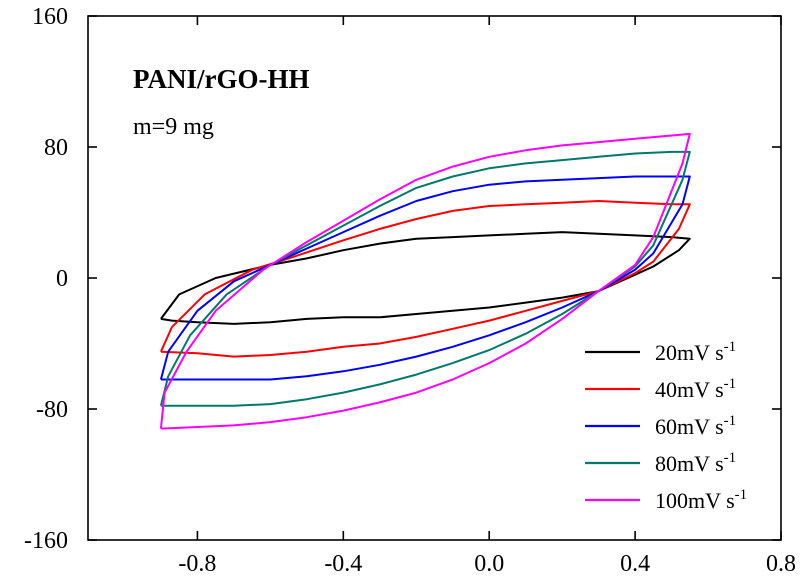  What do you see at coordinates (635, 564) in the screenshot?
I see `x-tick-label: 0.4` at bounding box center [635, 564].